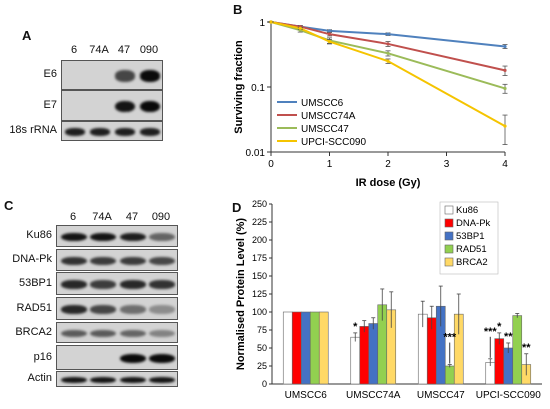  I want to click on panel-c-letter: C, so click(9, 205).